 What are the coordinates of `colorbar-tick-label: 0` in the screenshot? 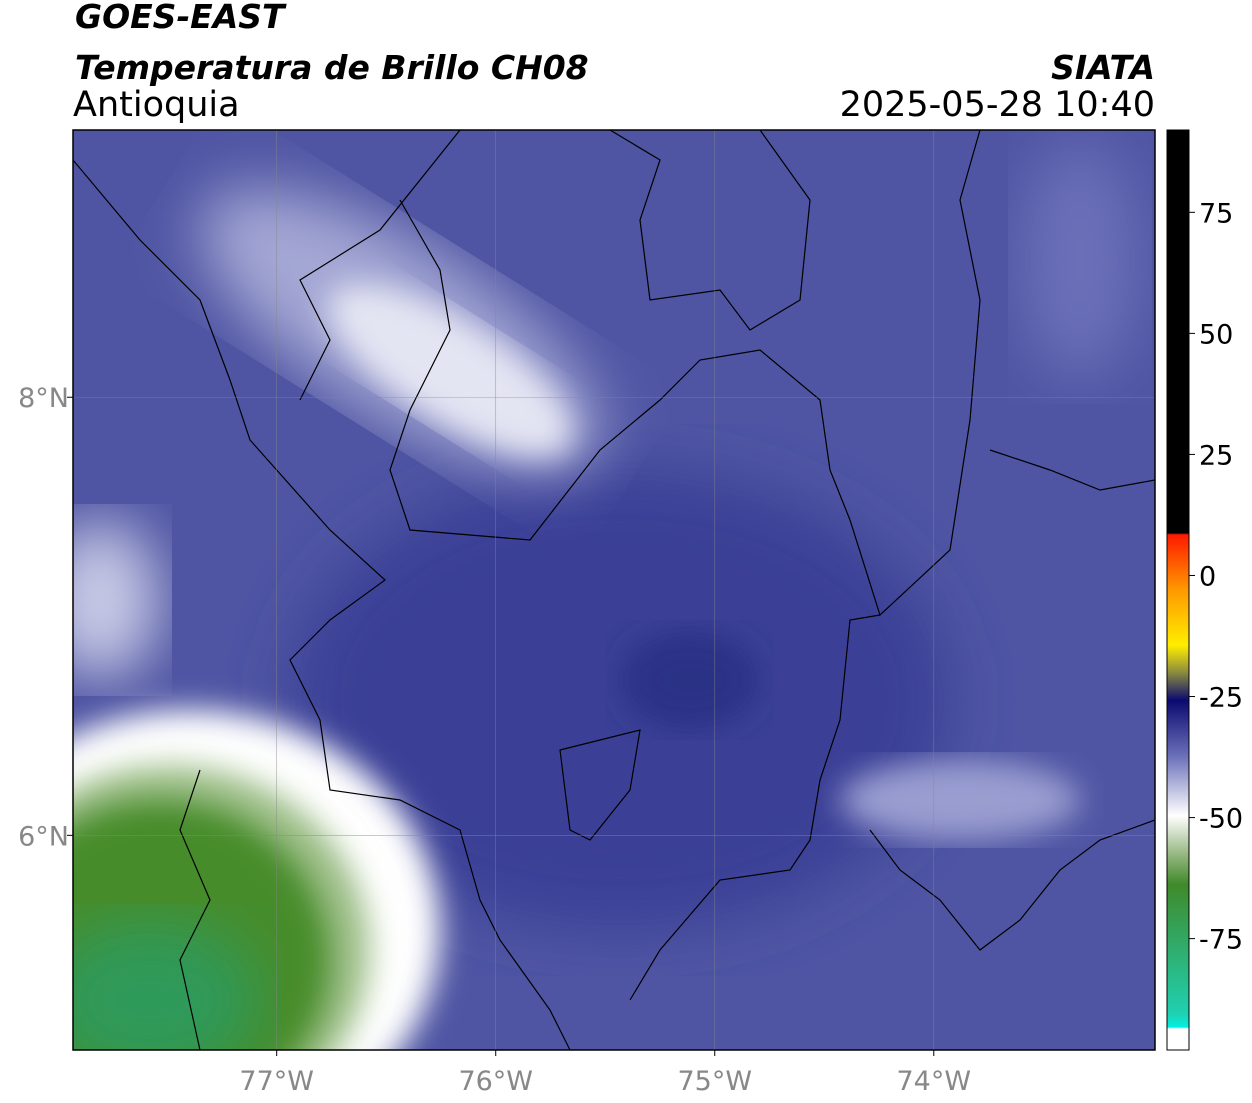 It's located at (1207, 576).